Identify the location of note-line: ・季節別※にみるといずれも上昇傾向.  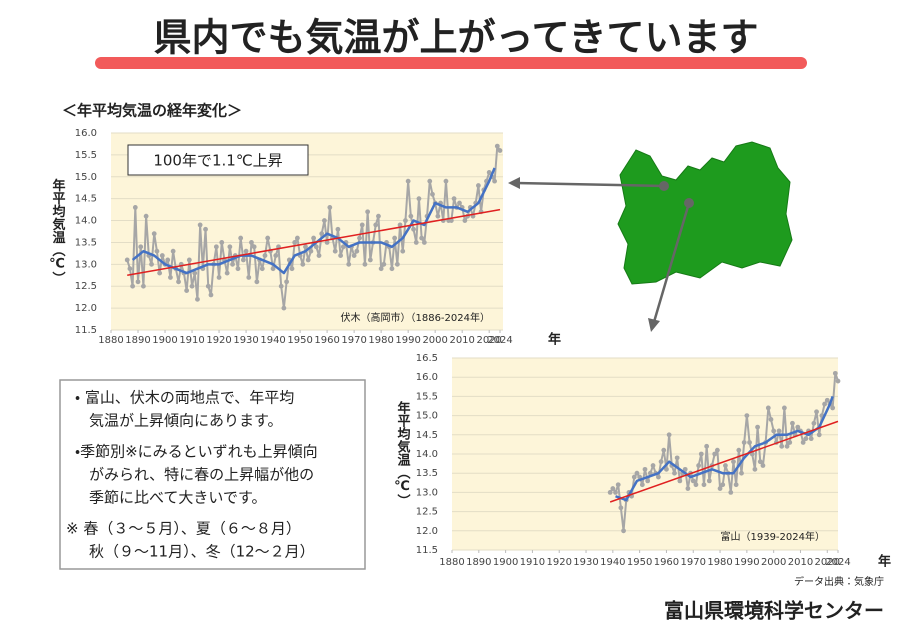
(196, 452).